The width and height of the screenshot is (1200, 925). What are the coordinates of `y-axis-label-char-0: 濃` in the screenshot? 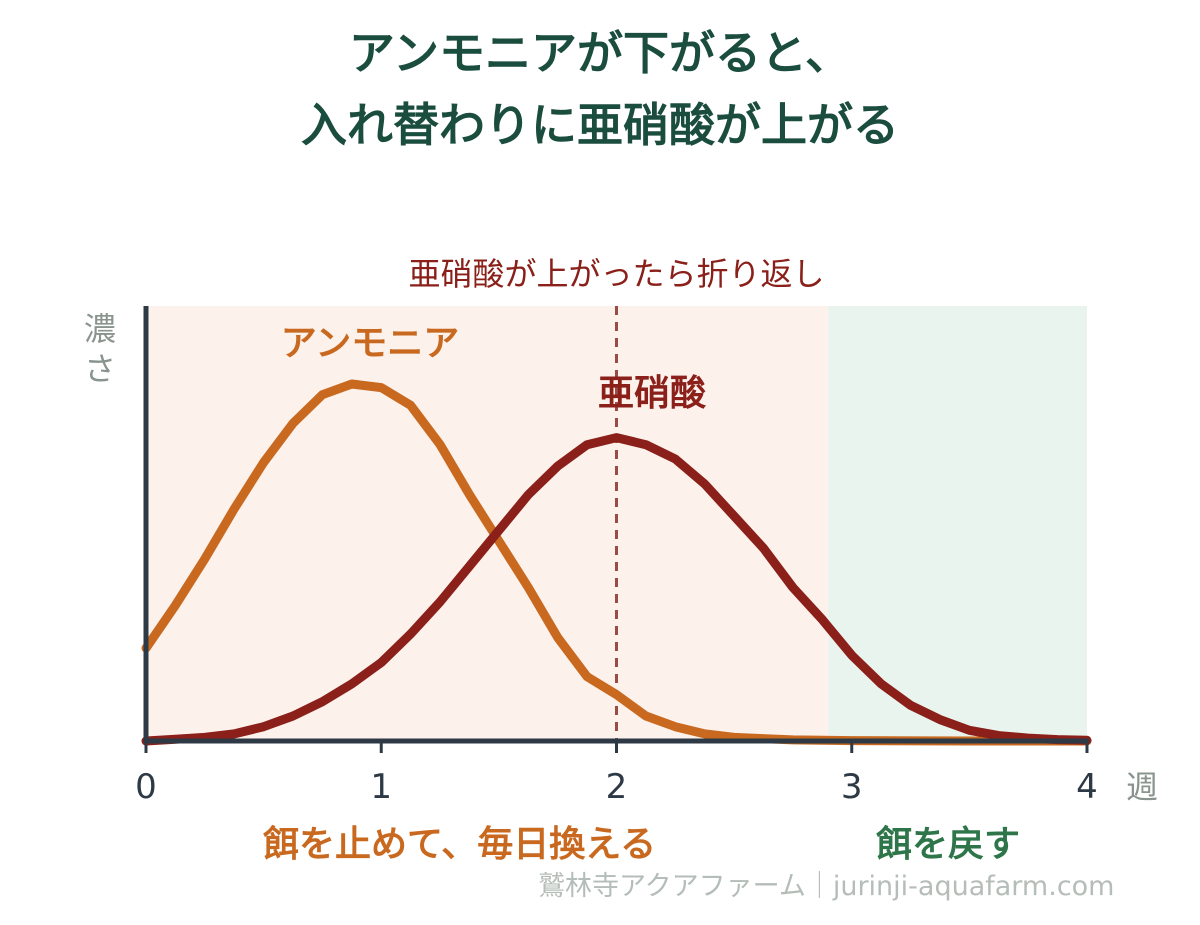 It's located at (100, 329).